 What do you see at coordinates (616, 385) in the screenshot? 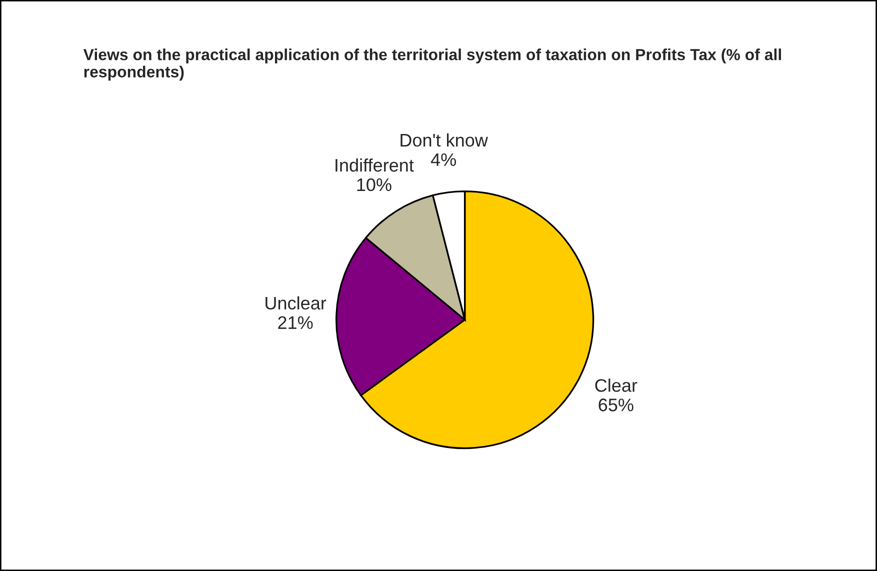
I see `slice-label: Clear` at bounding box center [616, 385].